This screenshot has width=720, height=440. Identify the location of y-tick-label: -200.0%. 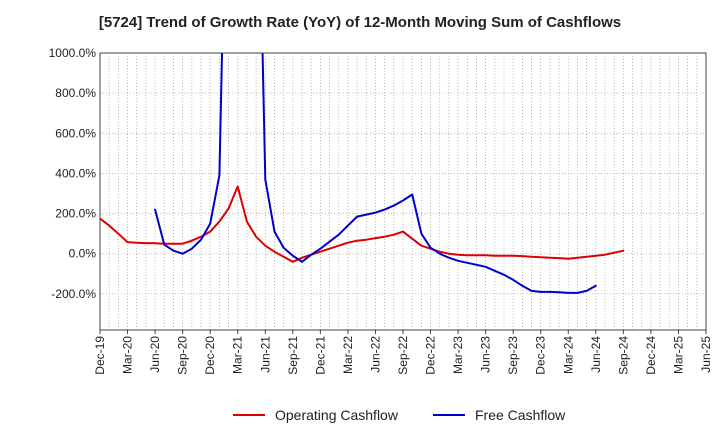
(73, 294).